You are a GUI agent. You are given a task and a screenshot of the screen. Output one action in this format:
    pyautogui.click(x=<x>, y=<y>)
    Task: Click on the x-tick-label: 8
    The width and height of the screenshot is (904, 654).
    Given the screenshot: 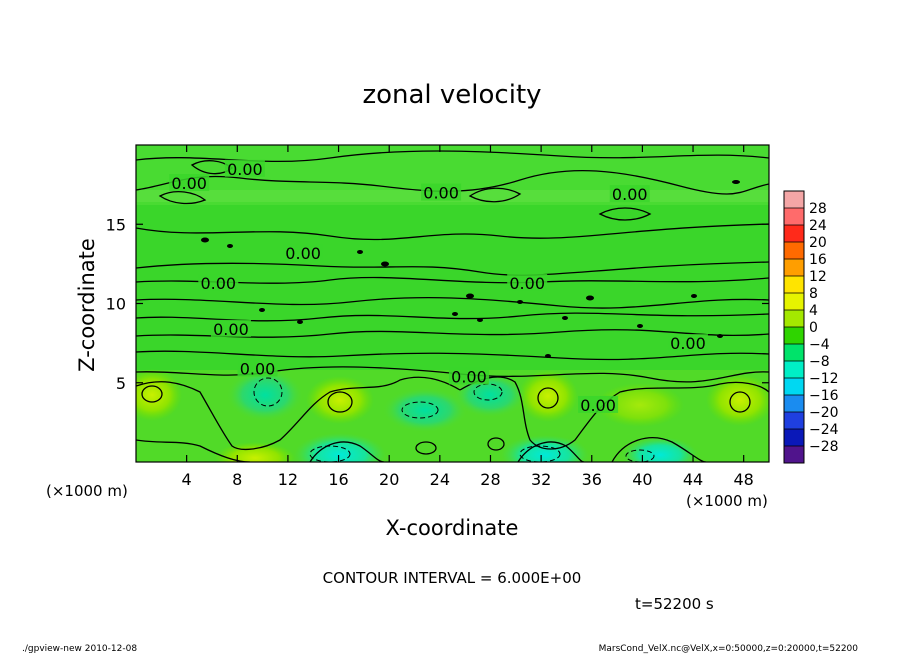 What is the action you would take?
    pyautogui.click(x=237, y=479)
    